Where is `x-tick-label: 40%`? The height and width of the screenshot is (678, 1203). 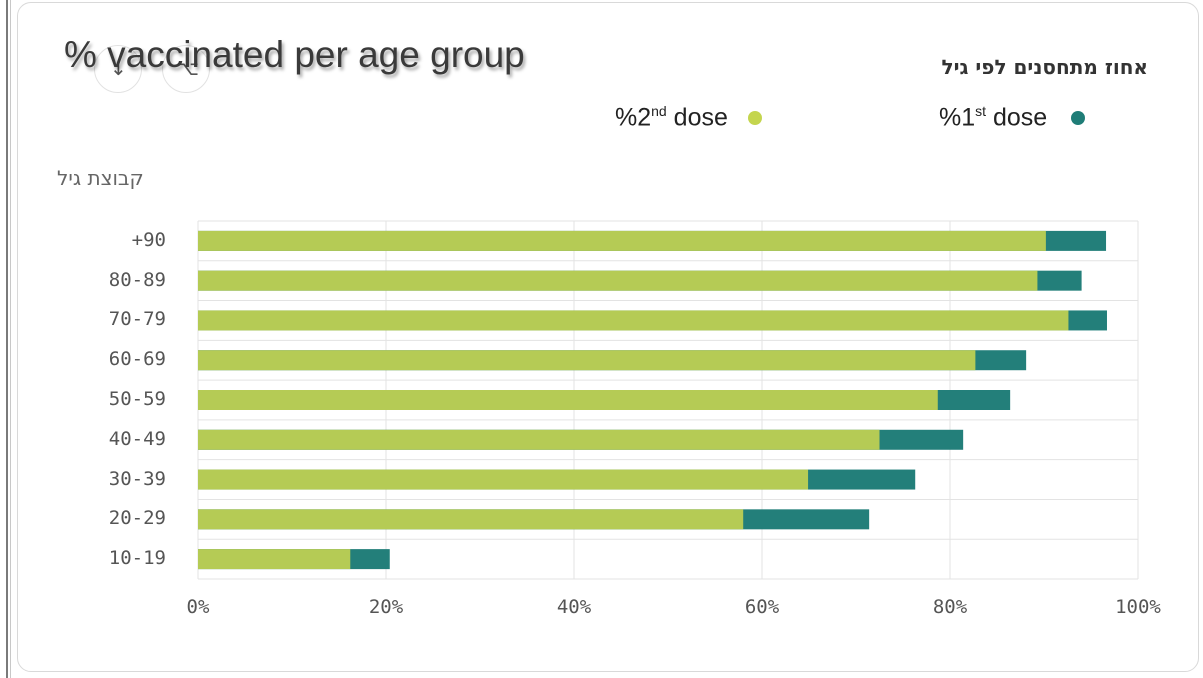 x-tick-label: 40% is located at coordinates (574, 607).